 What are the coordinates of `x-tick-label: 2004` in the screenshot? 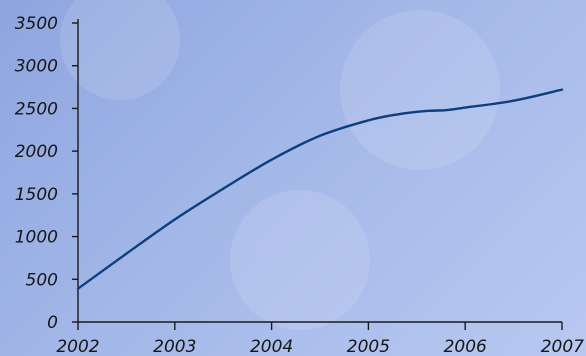 It's located at (271, 346).